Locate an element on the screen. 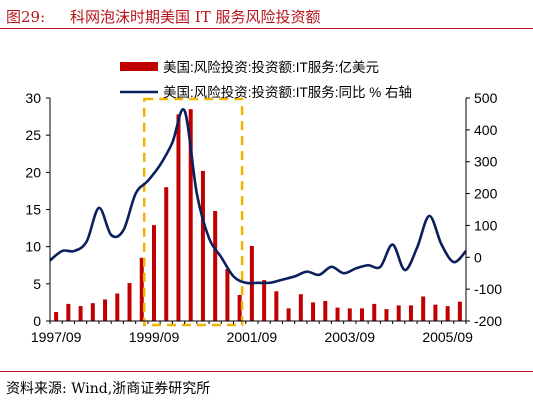 The width and height of the screenshot is (533, 402). x-tick-label: 1999/09 is located at coordinates (154, 337).